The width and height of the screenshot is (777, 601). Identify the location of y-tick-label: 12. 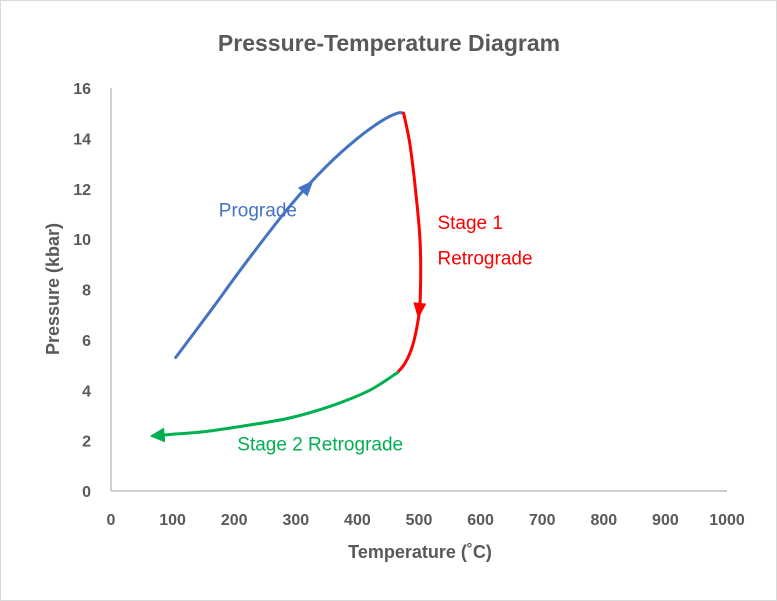
(82, 190).